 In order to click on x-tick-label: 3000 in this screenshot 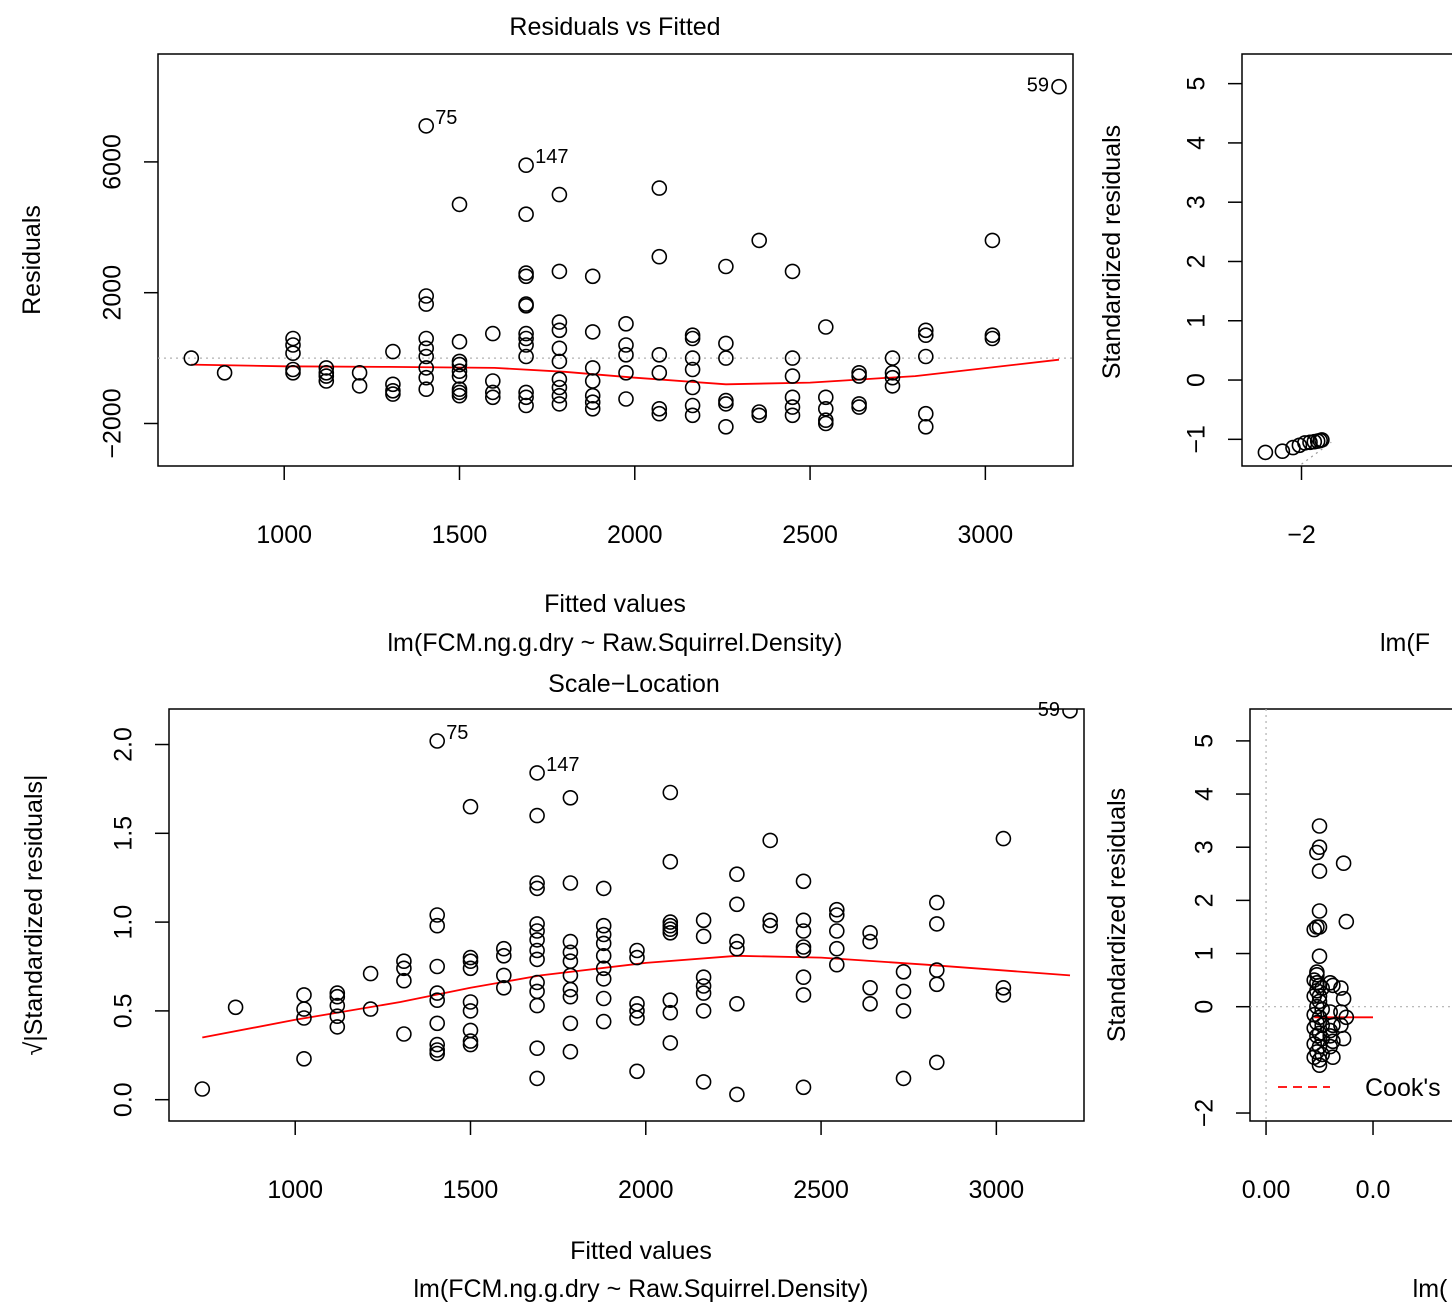, I will do `click(997, 1190)`.